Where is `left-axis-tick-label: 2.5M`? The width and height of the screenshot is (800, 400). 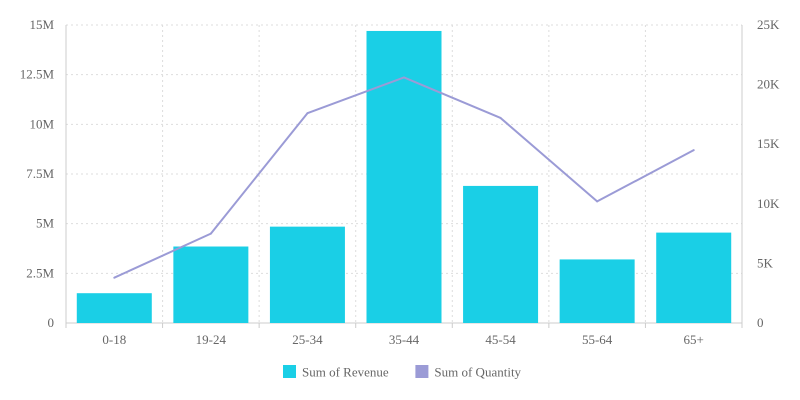
left-axis-tick-label: 2.5M is located at coordinates (40, 272).